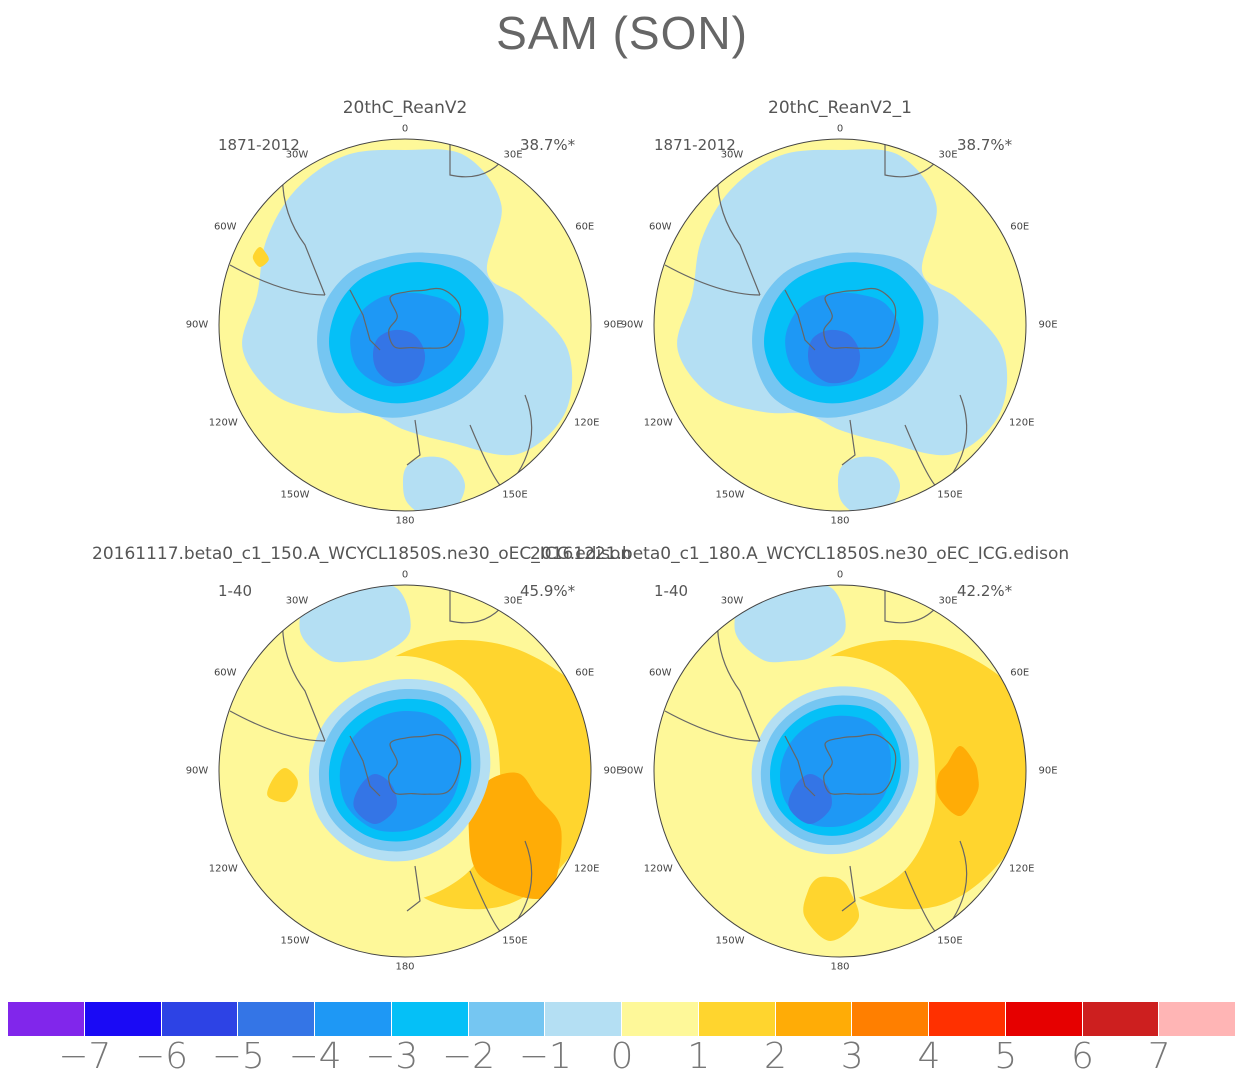 The image size is (1244, 1082). Describe the element at coordinates (315, 1056) in the screenshot. I see `colorbar-tick-label: −4` at that location.